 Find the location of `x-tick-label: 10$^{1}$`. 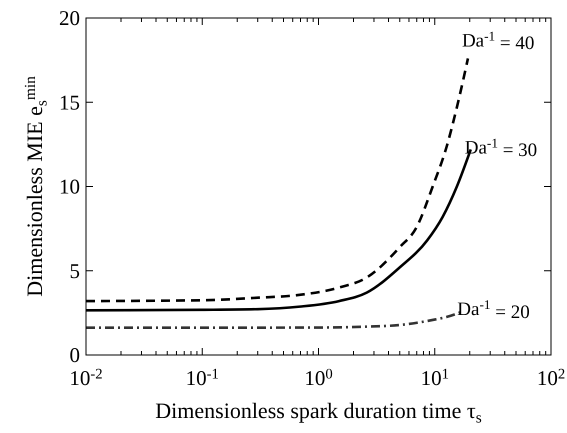

x-tick-label: 10$^{1}$ is located at coordinates (434, 378).